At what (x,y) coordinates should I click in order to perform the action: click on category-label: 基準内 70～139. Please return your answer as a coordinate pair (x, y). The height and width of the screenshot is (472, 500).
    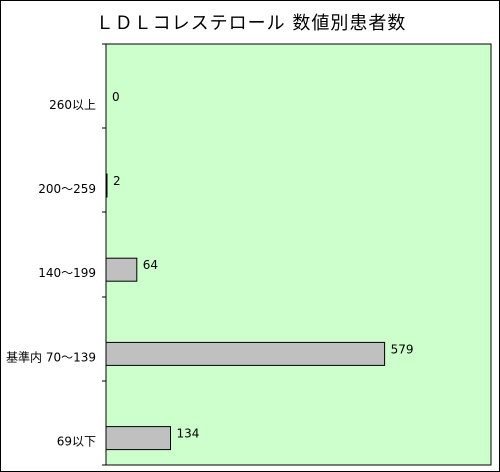
    Looking at the image, I should click on (51, 356).